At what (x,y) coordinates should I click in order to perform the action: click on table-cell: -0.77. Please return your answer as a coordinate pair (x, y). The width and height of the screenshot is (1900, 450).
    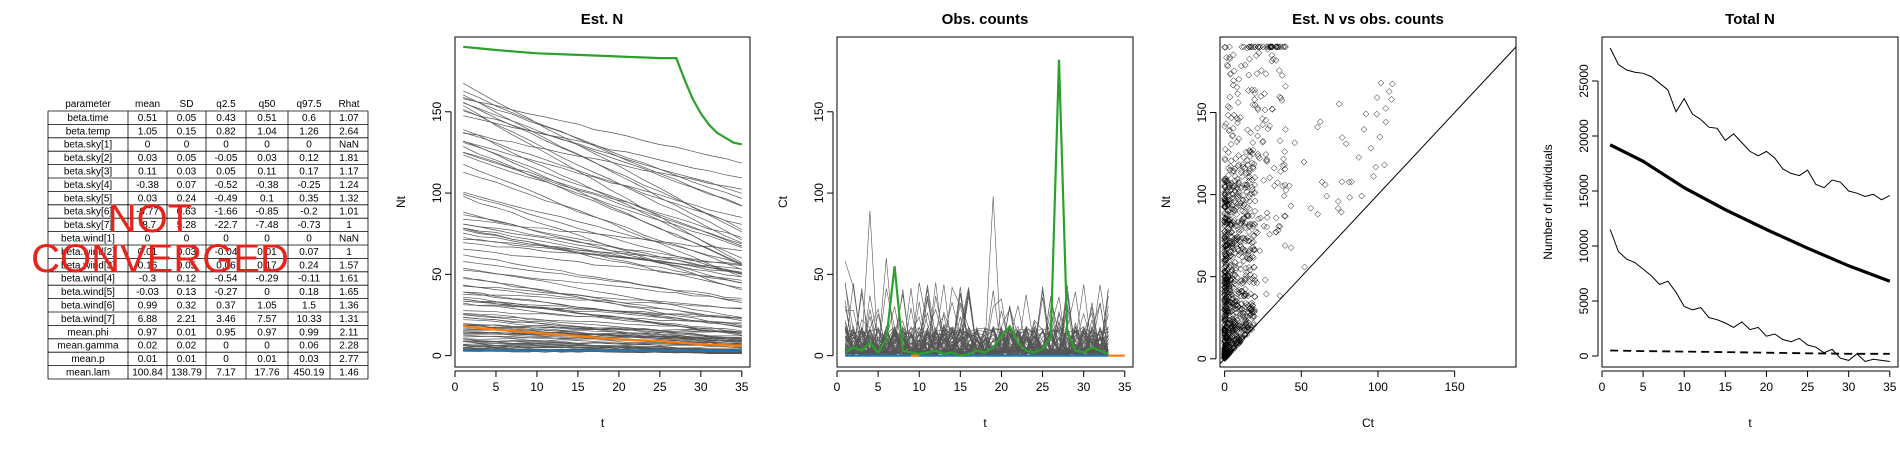
    Looking at the image, I should click on (147, 212).